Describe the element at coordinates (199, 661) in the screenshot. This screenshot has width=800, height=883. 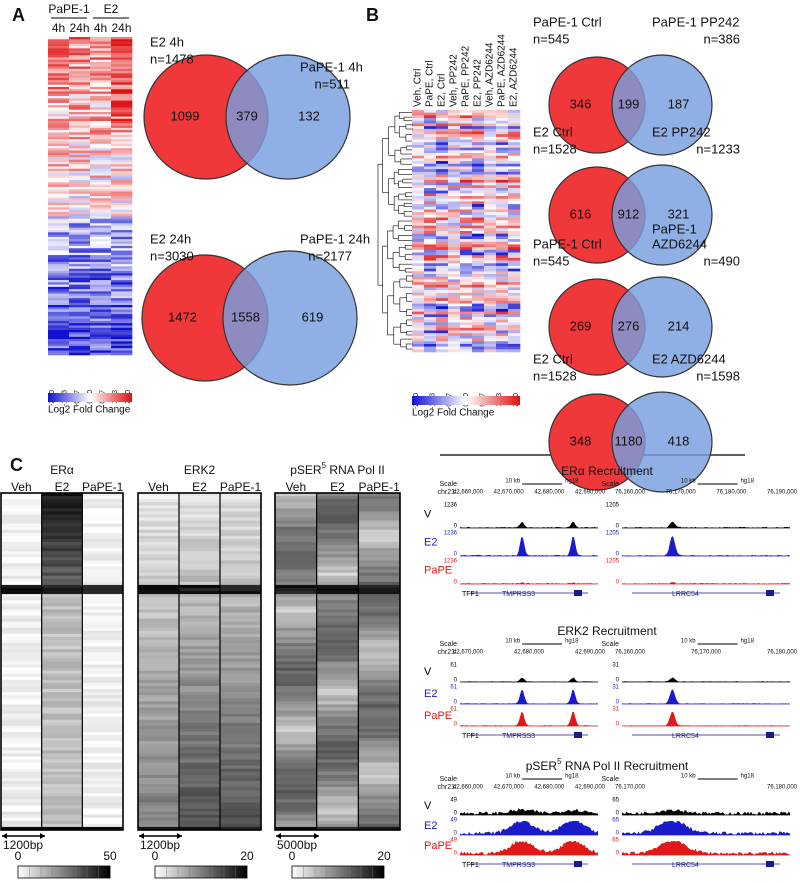
I see `heatmap-frame` at that location.